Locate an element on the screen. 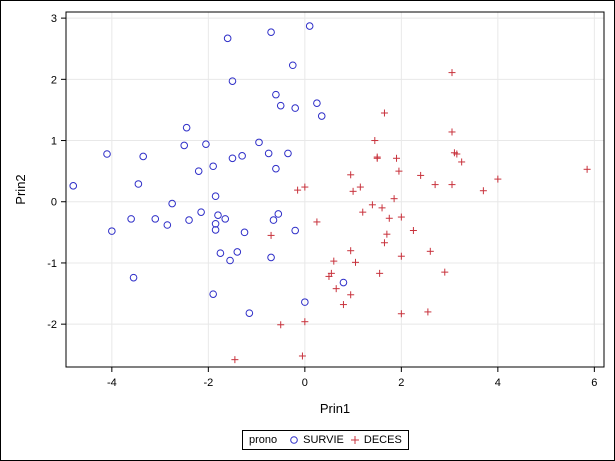 This screenshot has height=461, width=615. legend: prono SURVIE DECES is located at coordinates (325, 440).